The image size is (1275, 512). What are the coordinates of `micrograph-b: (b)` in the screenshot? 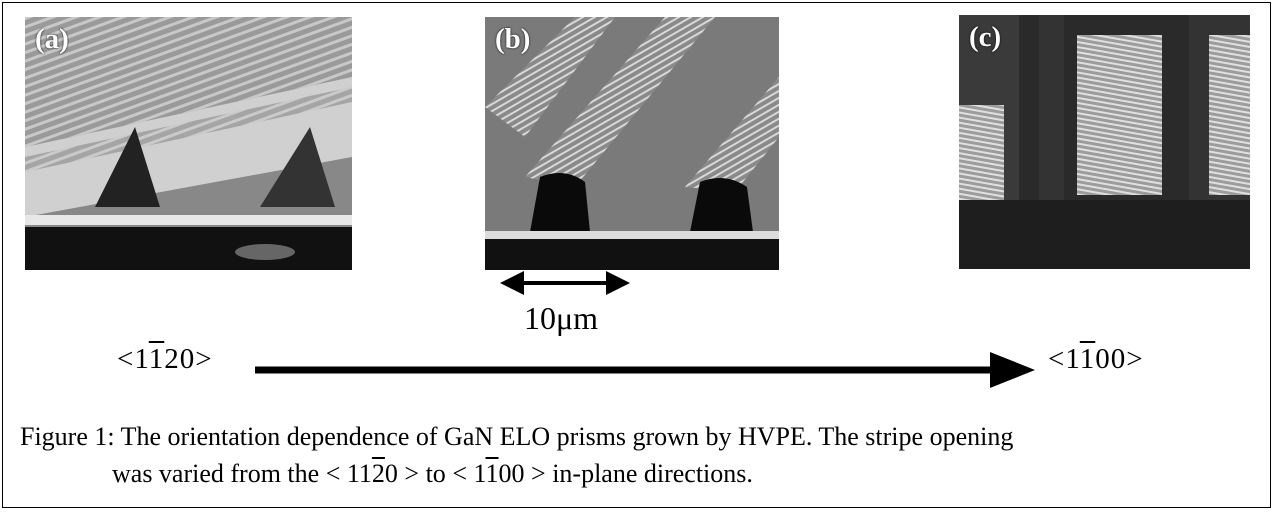 It's located at (632, 143).